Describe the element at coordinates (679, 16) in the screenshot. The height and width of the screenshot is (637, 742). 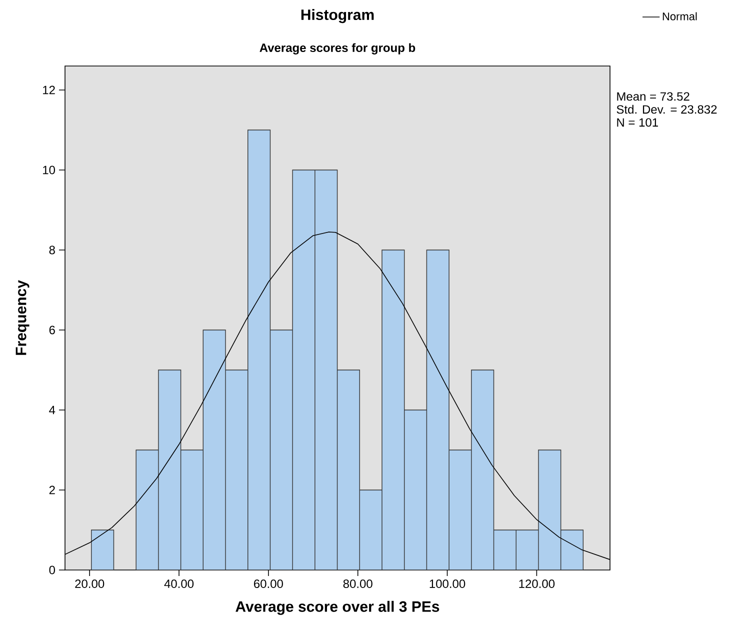
I see `legend-label: Normal` at that location.